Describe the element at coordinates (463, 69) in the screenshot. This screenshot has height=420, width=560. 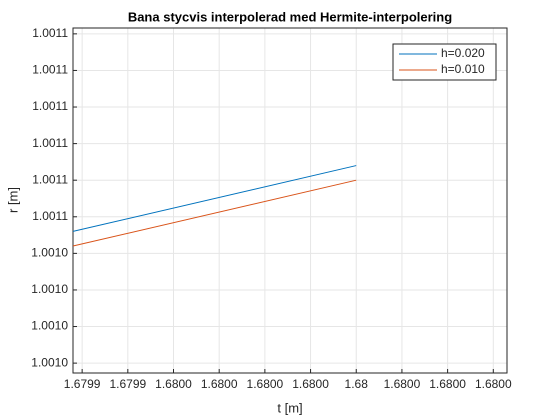
I see `legend-label: h=0.010` at that location.